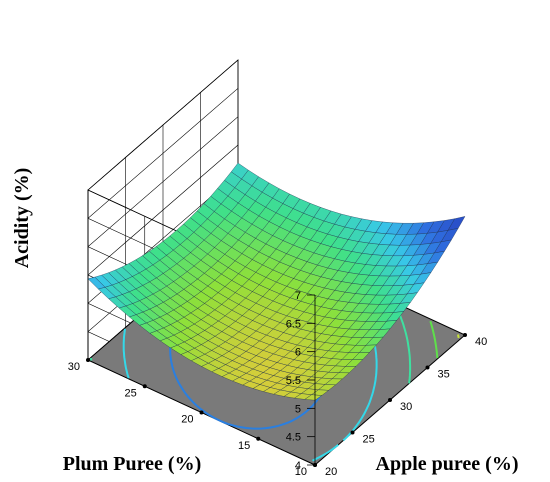 The width and height of the screenshot is (550, 482). What do you see at coordinates (298, 466) in the screenshot?
I see `z-tick-label: 4` at bounding box center [298, 466].